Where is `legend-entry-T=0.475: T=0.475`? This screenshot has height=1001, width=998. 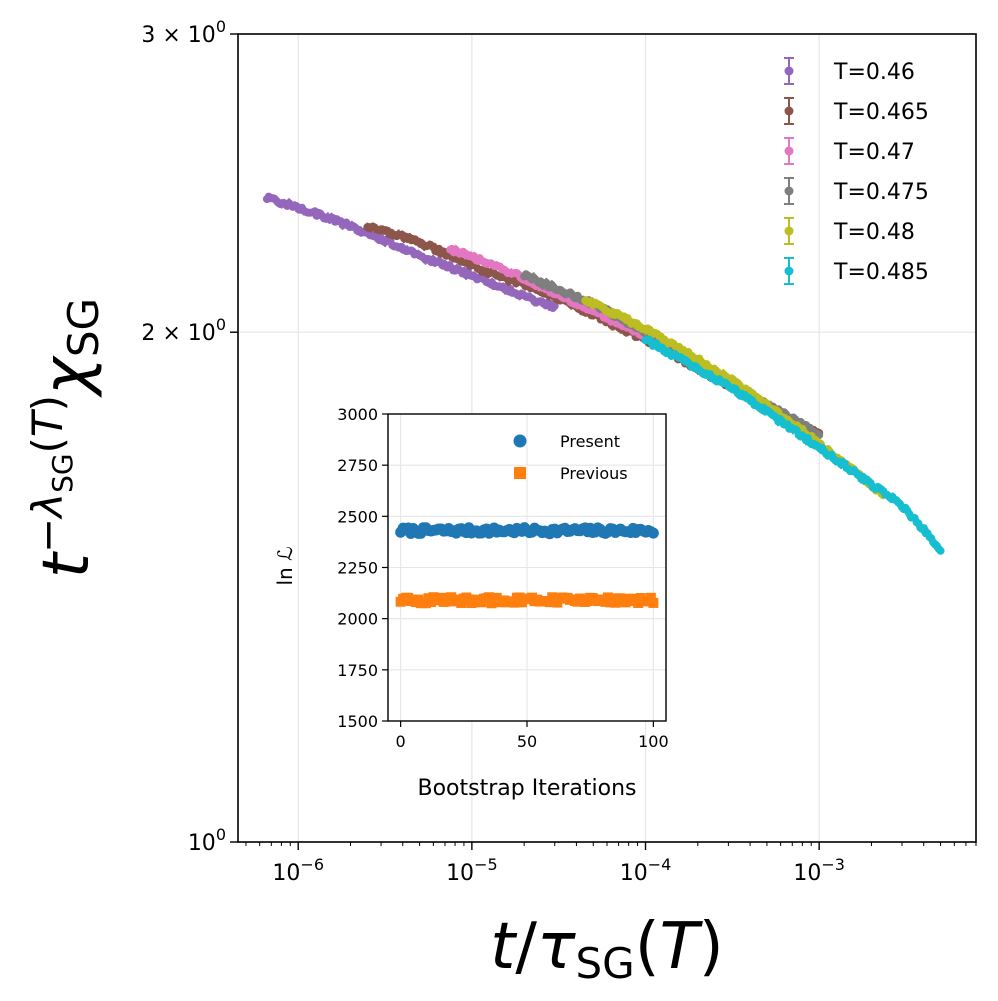
legend-entry-T=0.475: T=0.475 is located at coordinates (856, 191).